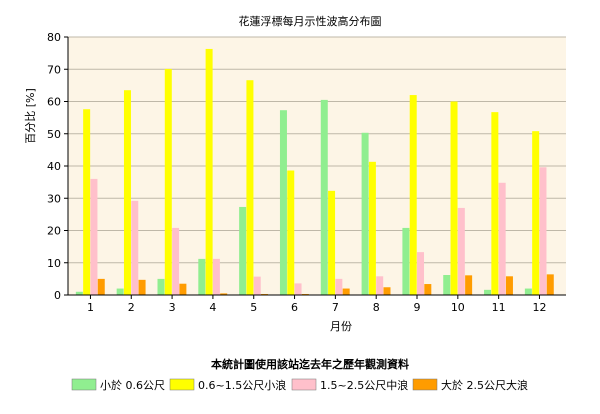  I want to click on x-tick-label: 7, so click(335, 307).